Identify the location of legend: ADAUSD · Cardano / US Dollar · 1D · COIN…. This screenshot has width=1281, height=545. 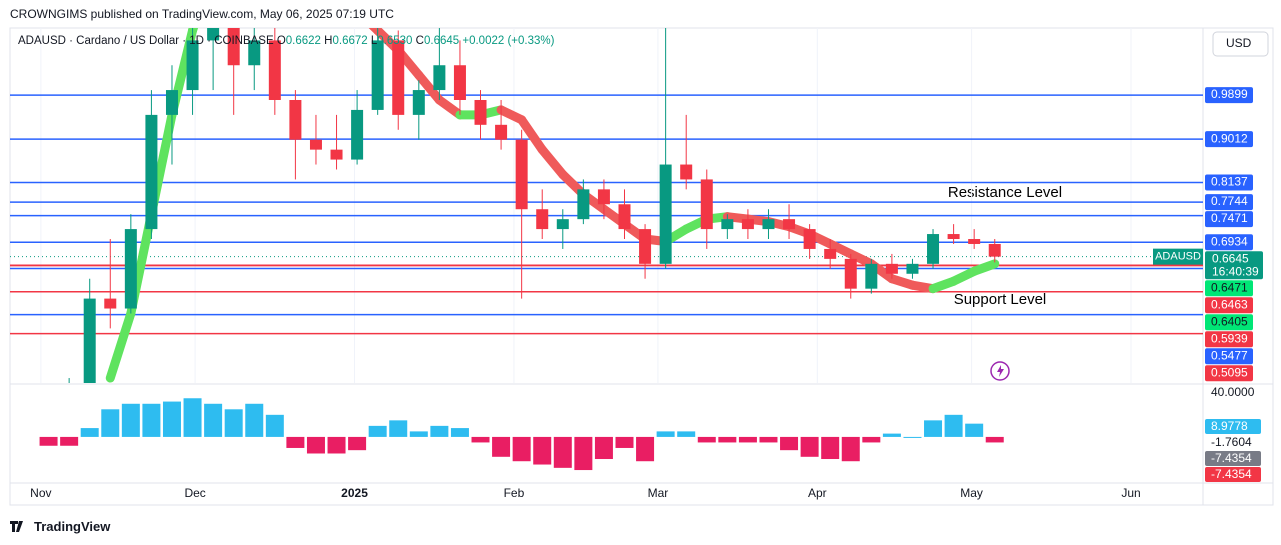
(286, 41).